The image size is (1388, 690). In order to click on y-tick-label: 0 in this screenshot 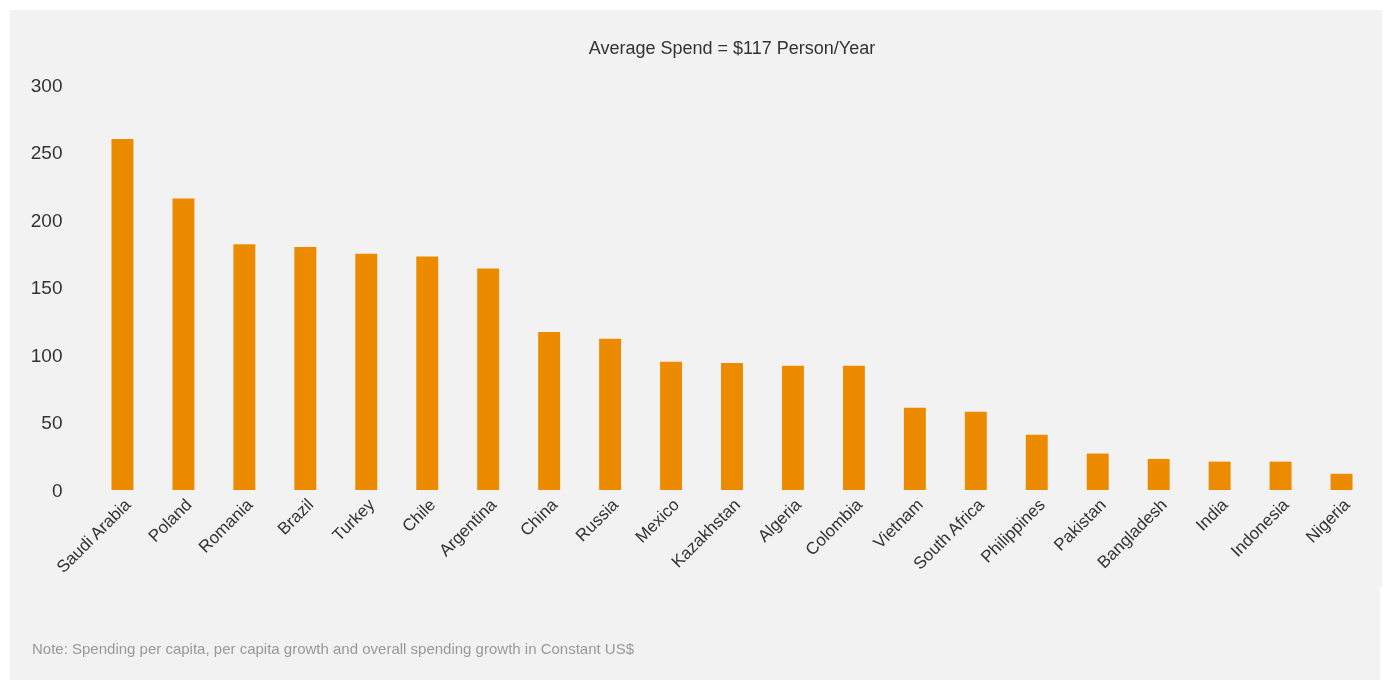, I will do `click(57, 490)`.